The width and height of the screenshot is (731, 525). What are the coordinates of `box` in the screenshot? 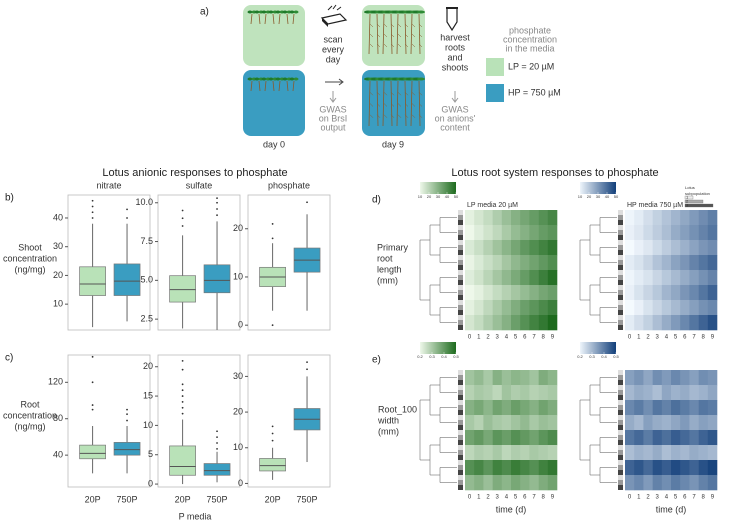 It's located at (182, 289).